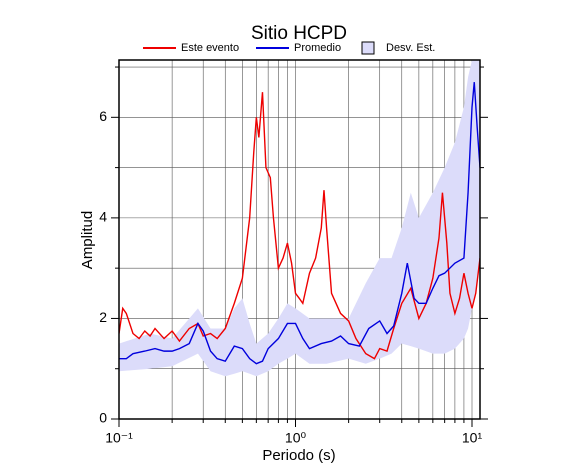 Image resolution: width=586 pixels, height=475 pixels. I want to click on y-tick-label: 0, so click(103, 418).